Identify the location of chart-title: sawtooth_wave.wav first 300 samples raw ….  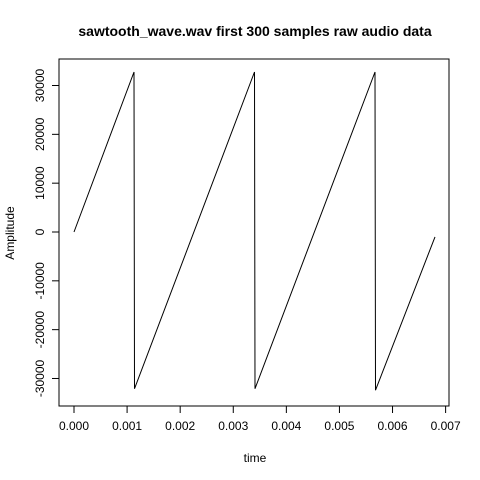
(254, 31).